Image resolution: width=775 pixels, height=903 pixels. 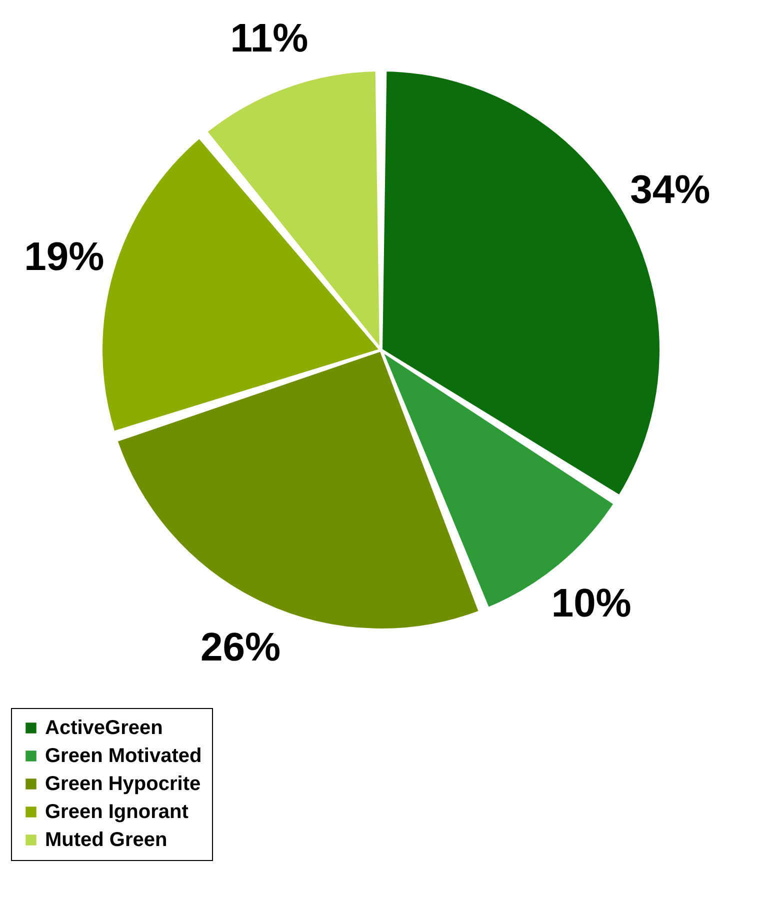 What do you see at coordinates (106, 840) in the screenshot?
I see `legend-label: Muted Green` at bounding box center [106, 840].